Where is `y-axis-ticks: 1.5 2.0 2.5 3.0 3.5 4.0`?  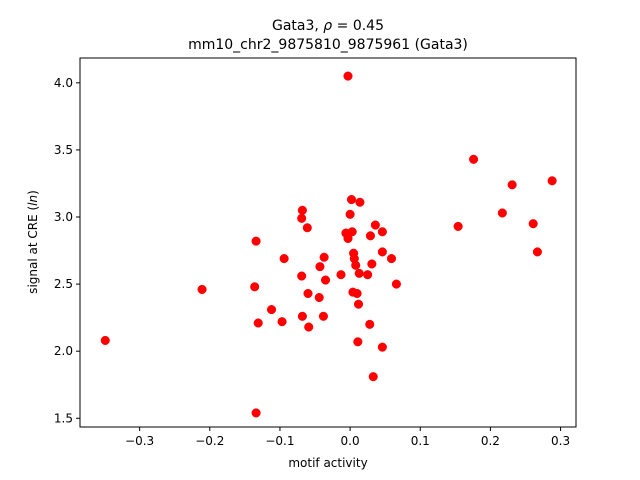
y-axis-ticks: 1.5 2.0 2.5 3.0 3.5 4.0 is located at coordinates (67, 250).